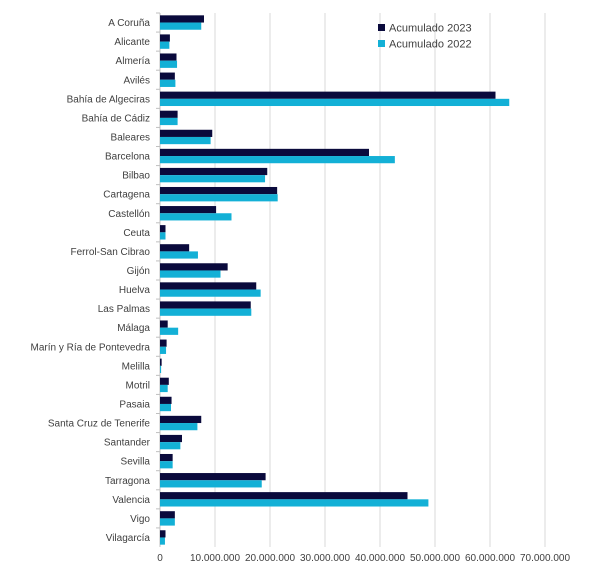  I want to click on x-tick-label: 20.000.000, so click(270, 558).